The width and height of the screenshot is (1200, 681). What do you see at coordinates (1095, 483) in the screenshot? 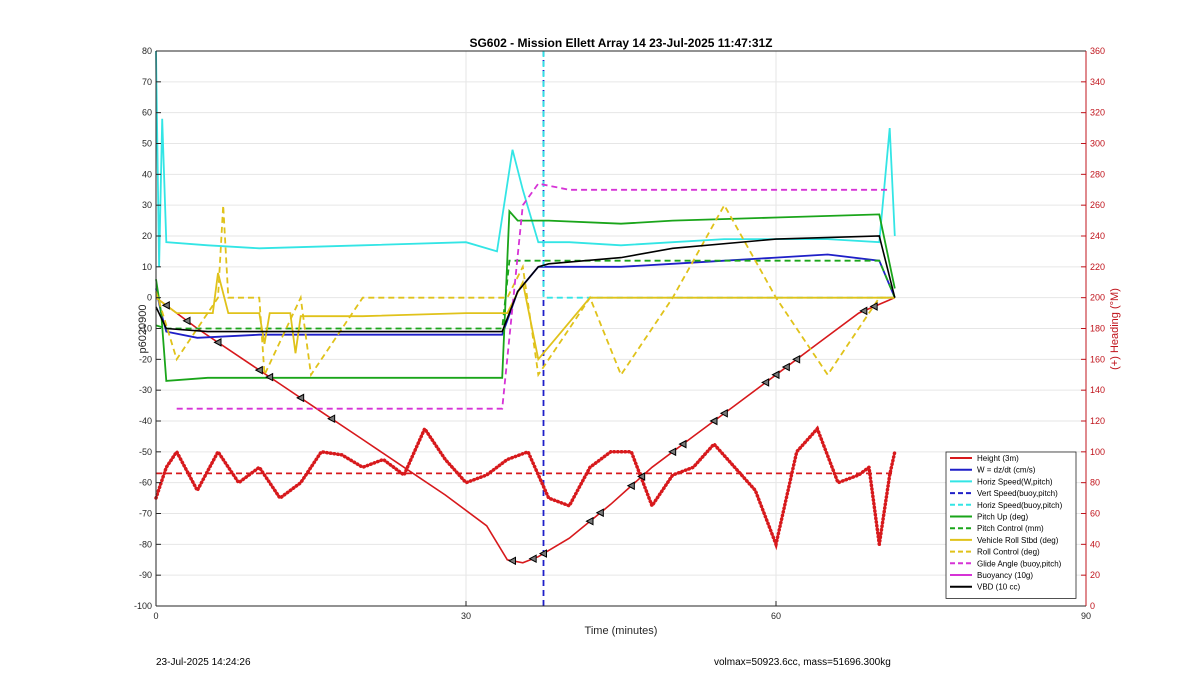
I see `y2-tick-label: 80` at bounding box center [1095, 483].